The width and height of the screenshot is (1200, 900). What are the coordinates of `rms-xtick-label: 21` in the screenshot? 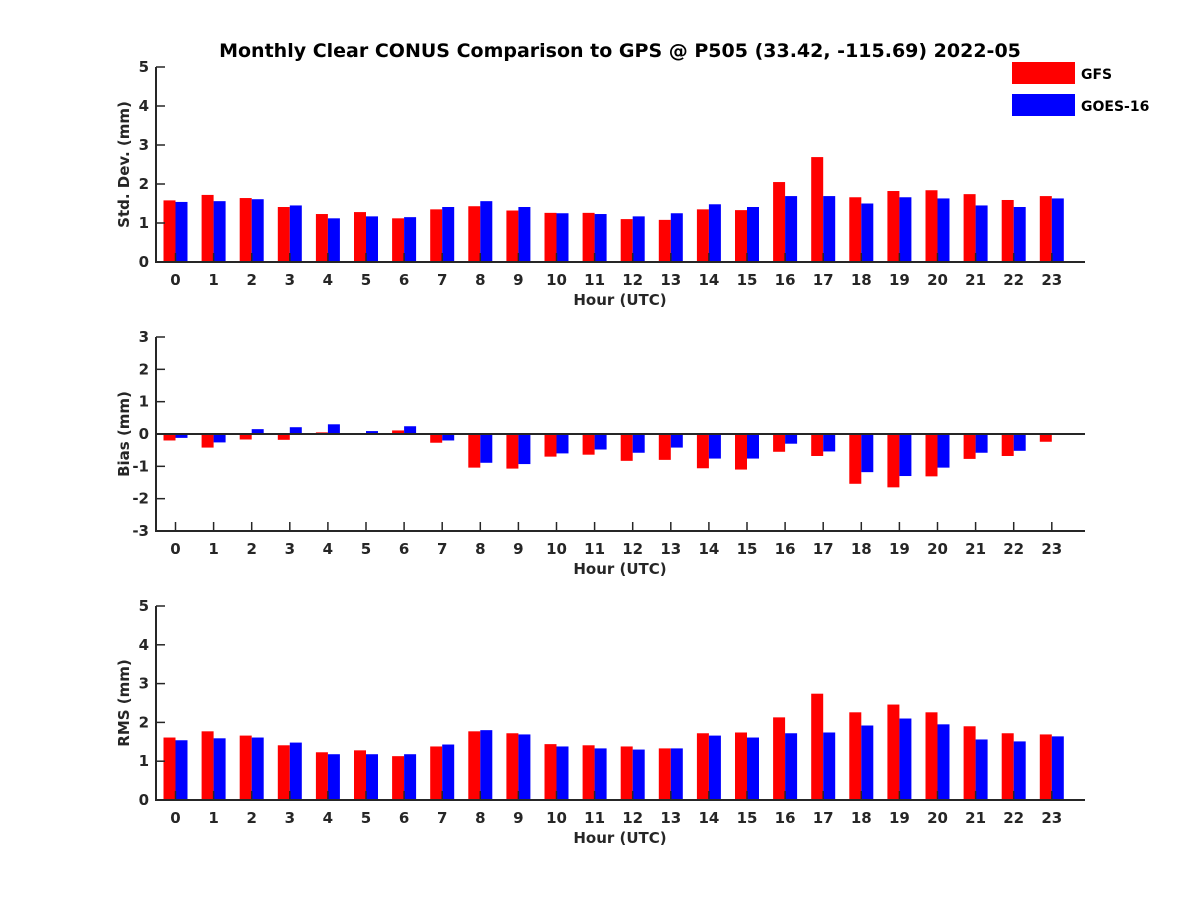 It's located at (975, 818).